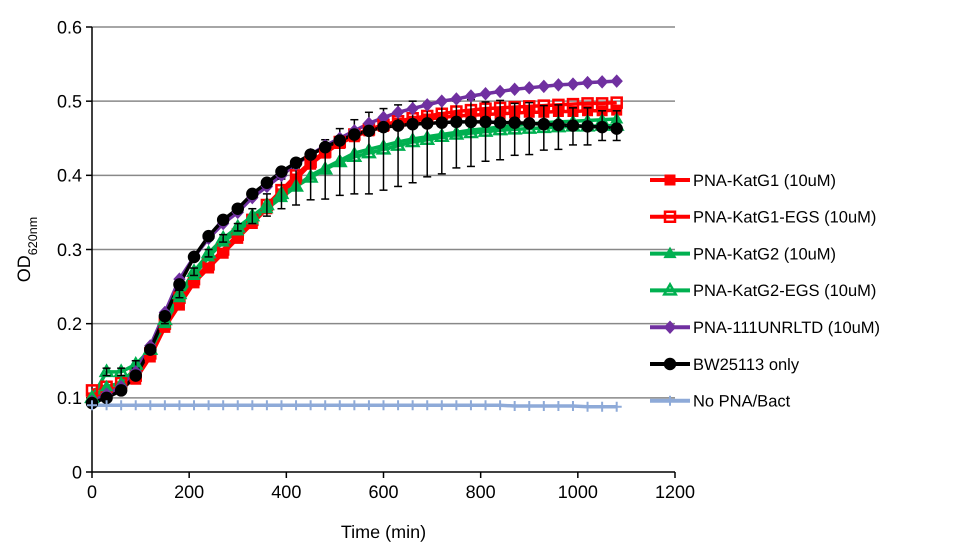 The image size is (966, 543). I want to click on y-tick-label: 0.6, so click(69, 27).